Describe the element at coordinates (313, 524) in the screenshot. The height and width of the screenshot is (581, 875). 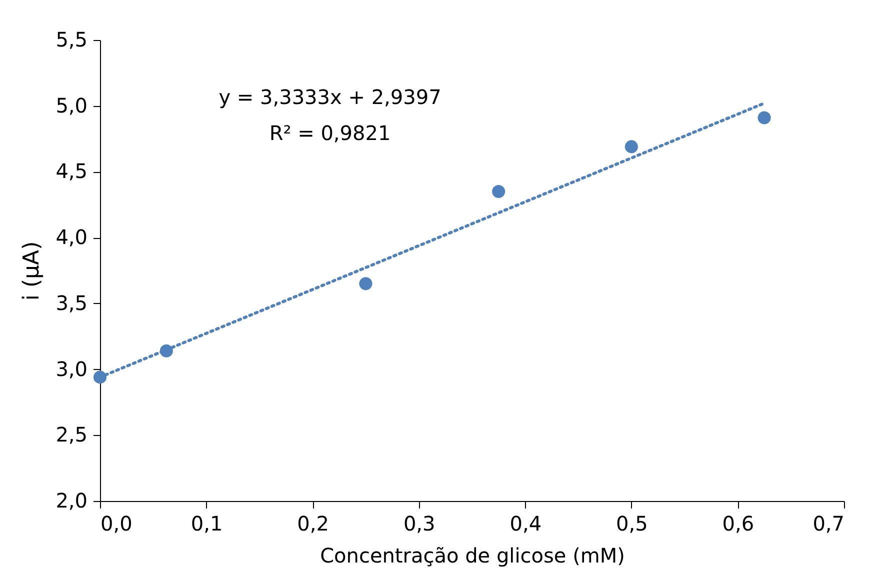
I see `x-tick-label: 0,2` at that location.